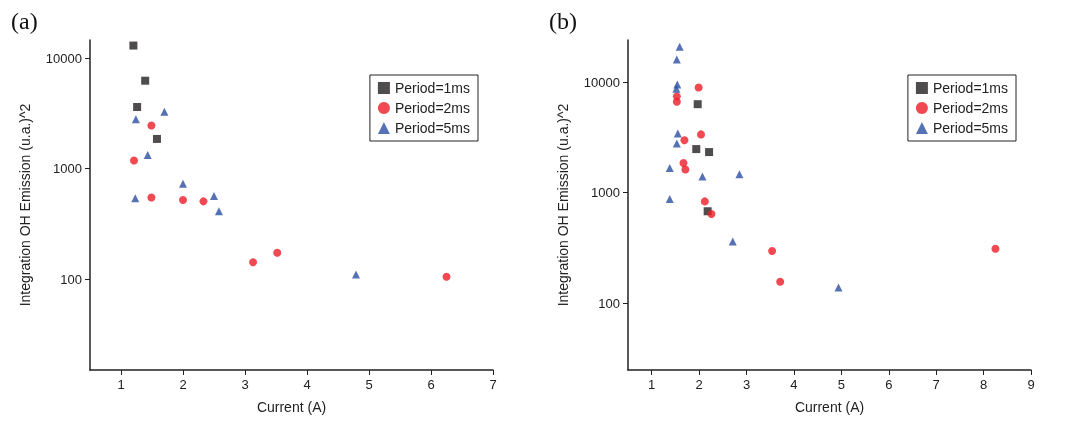  I want to click on chart-title: (a), so click(24, 21).